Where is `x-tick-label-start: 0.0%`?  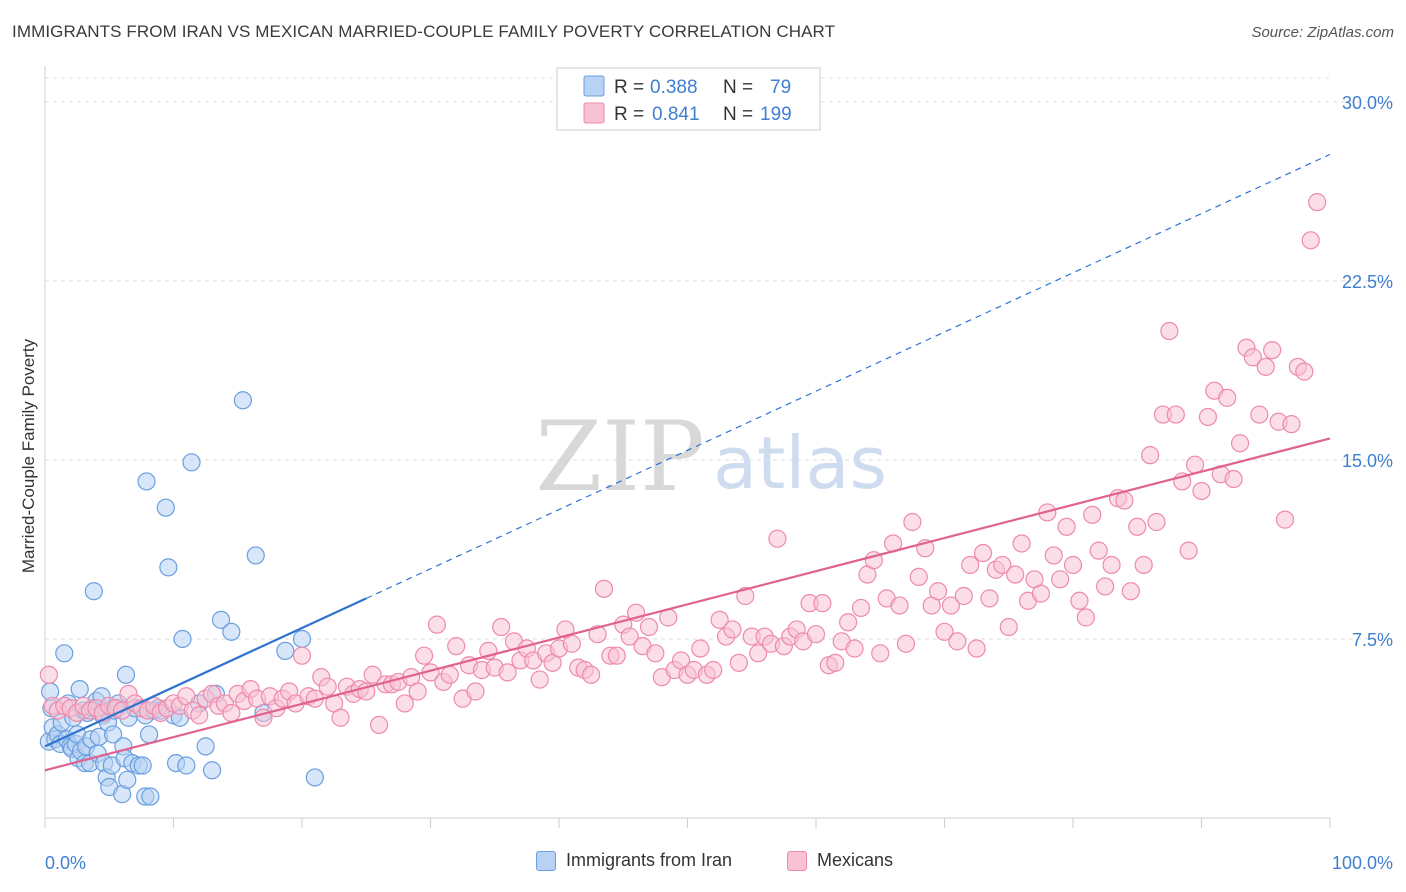 x-tick-label-start: 0.0% is located at coordinates (65, 863).